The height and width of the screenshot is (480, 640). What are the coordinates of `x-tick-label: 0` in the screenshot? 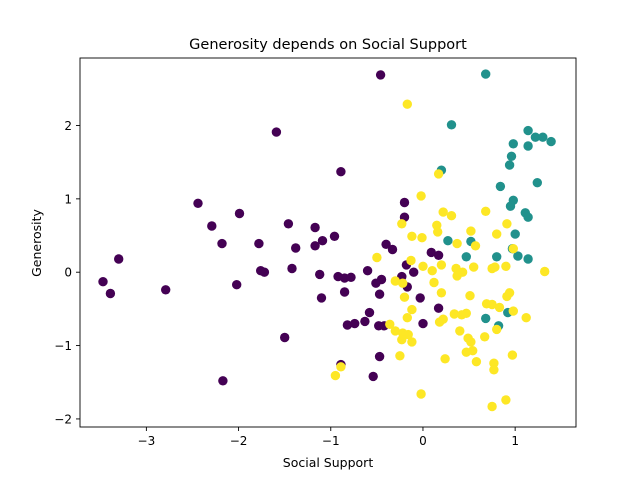 It's located at (423, 441).